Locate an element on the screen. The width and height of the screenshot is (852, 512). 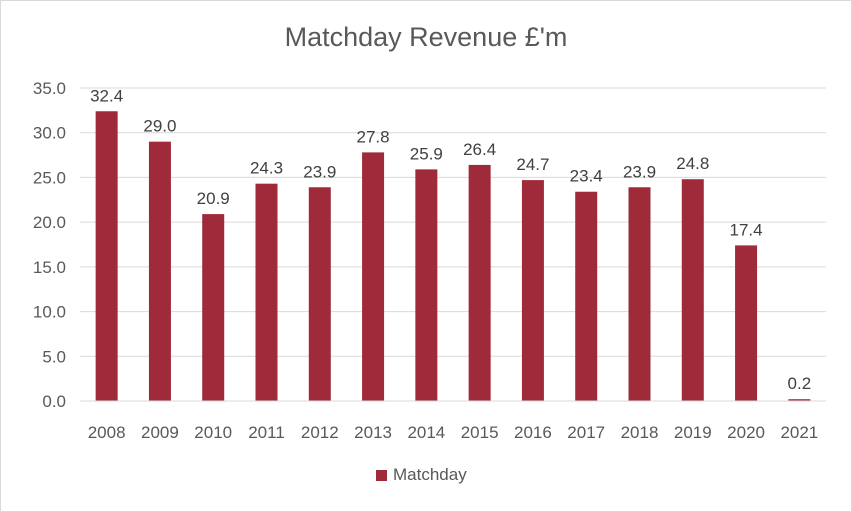
chart-title: Matchday Revenue £'m is located at coordinates (426, 37).